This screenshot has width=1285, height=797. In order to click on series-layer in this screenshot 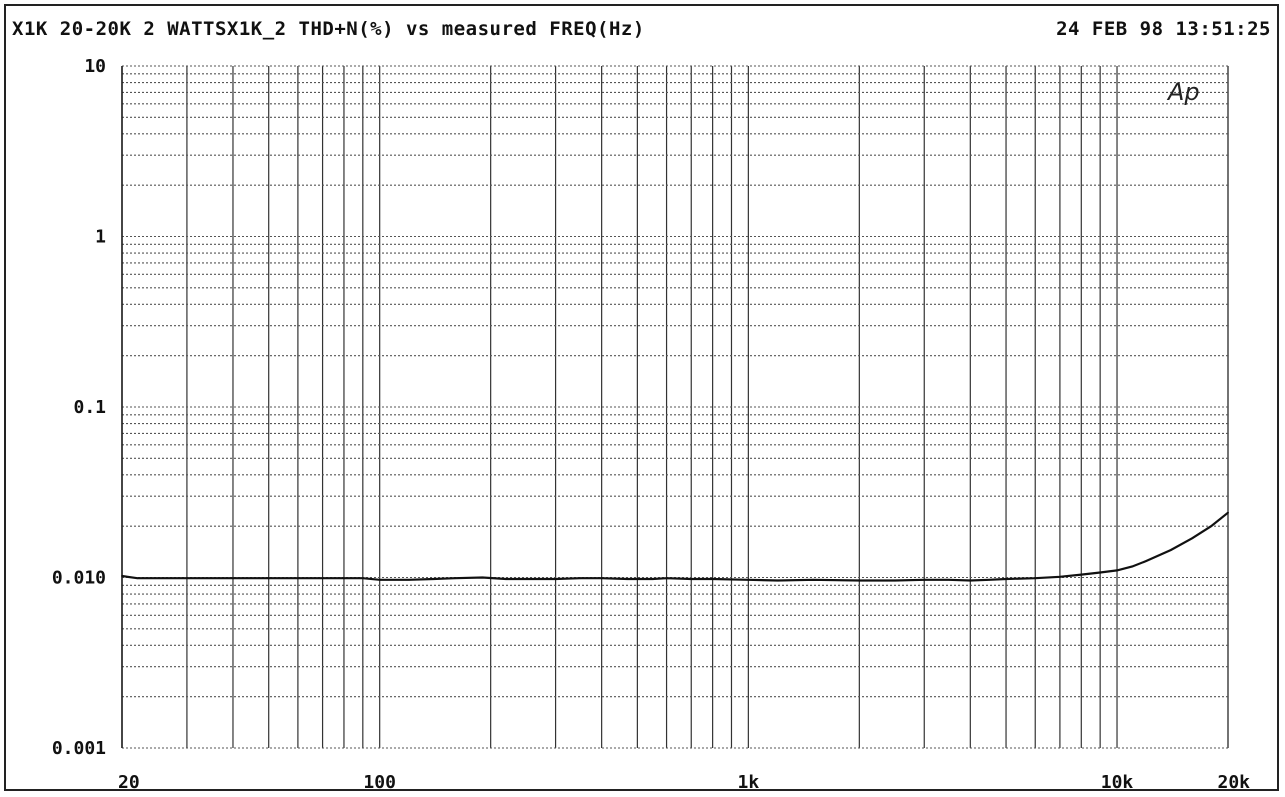, I will do `click(675, 546)`.